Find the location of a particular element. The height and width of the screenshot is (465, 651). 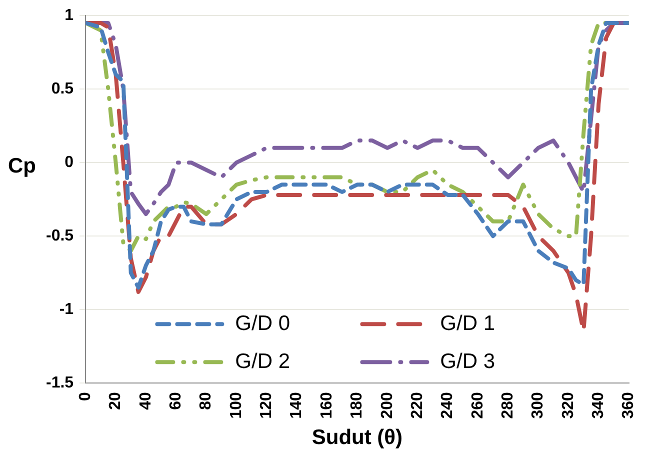

x-tick-label: 120 is located at coordinates (267, 405).